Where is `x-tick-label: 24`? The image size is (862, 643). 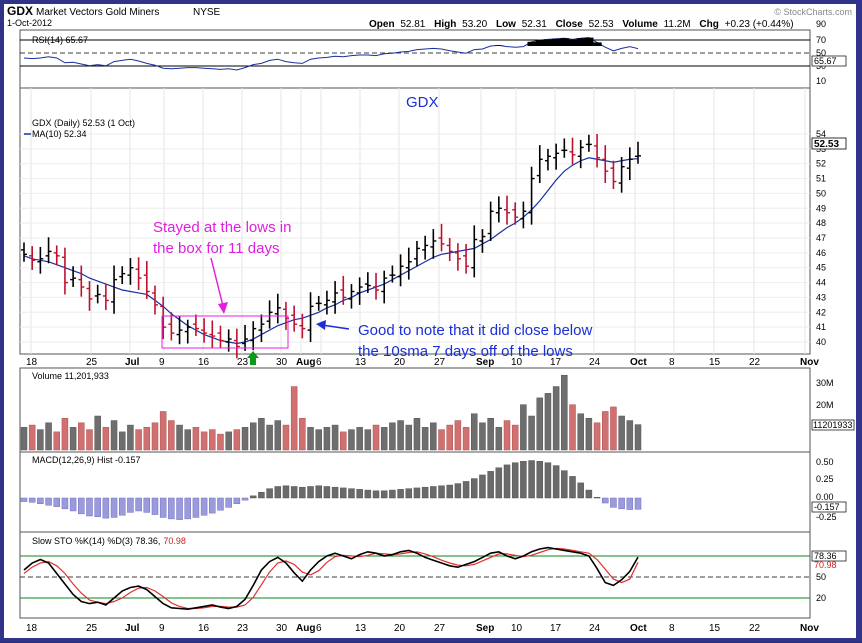 x-tick-label: 24 is located at coordinates (595, 362).